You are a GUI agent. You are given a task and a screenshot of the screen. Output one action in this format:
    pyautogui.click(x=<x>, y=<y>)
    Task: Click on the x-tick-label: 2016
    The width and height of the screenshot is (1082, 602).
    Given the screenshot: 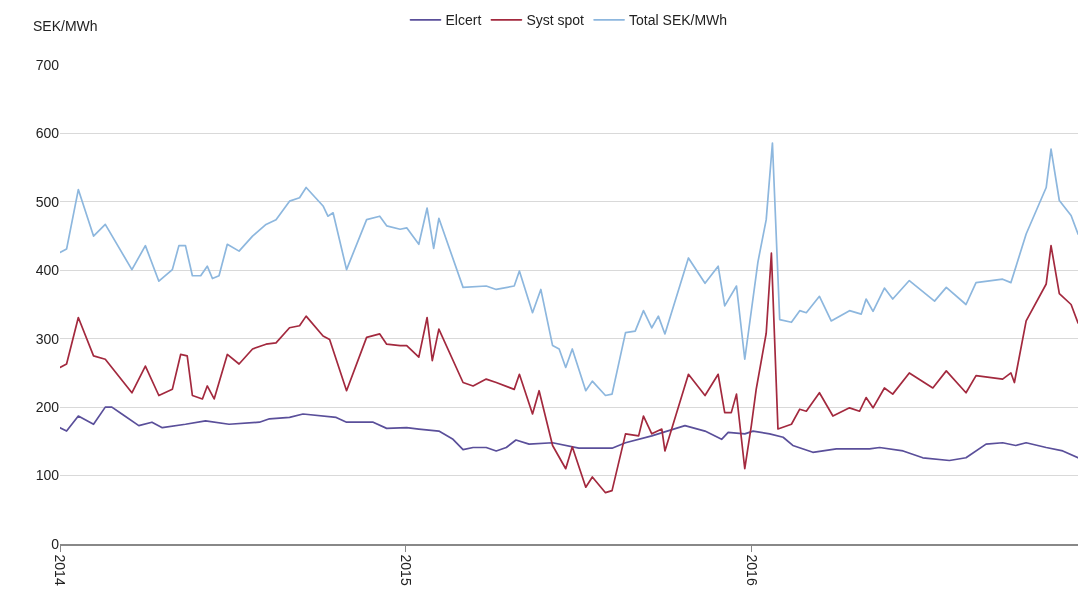 What is the action you would take?
    pyautogui.click(x=751, y=570)
    